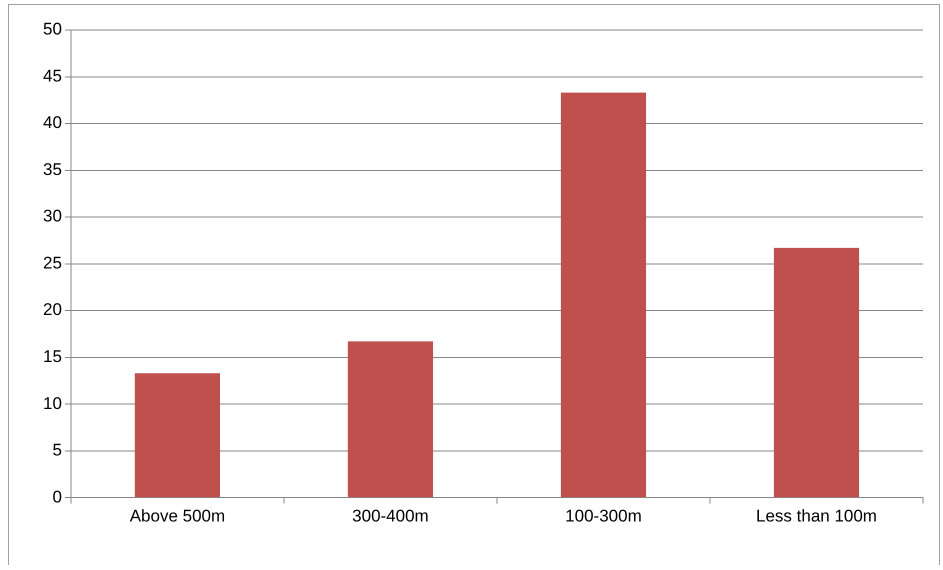  I want to click on y-tick-label: 5, so click(57, 450).